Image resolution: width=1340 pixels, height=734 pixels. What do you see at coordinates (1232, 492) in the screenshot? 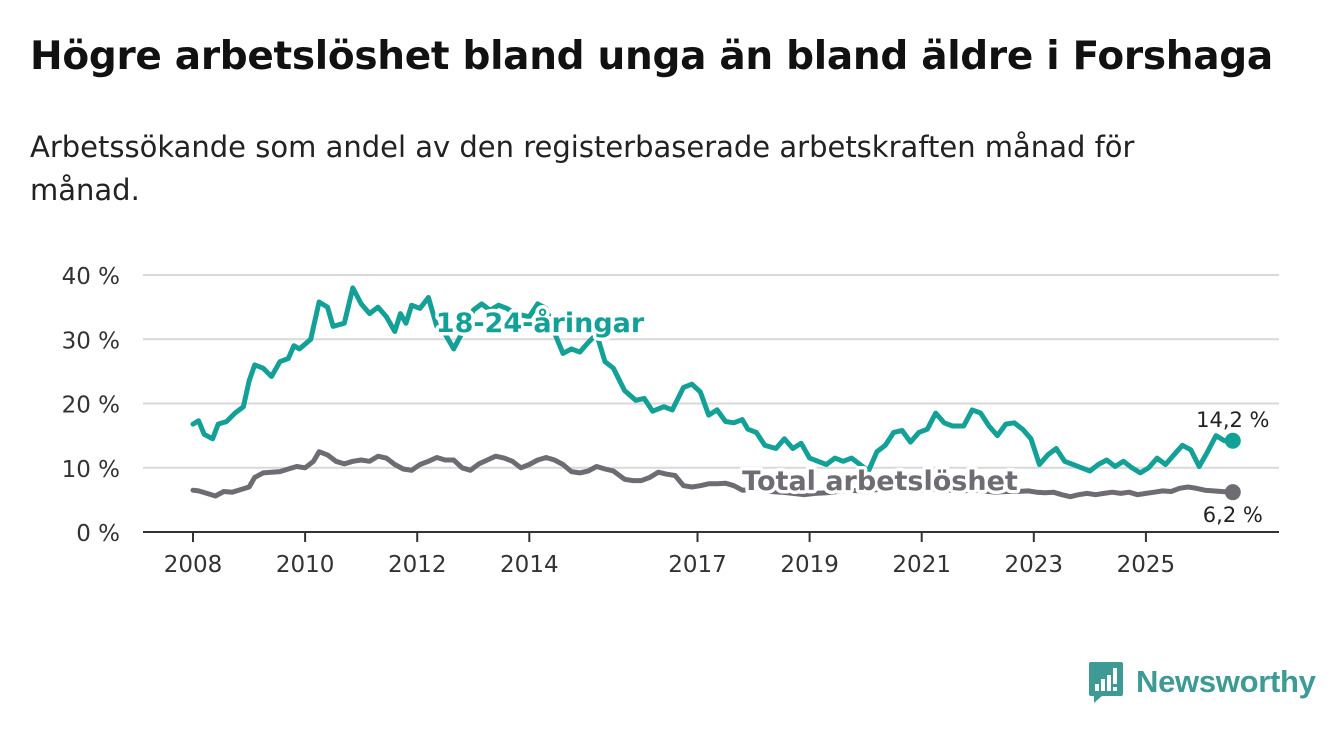
I see `total-end-marker` at bounding box center [1232, 492].